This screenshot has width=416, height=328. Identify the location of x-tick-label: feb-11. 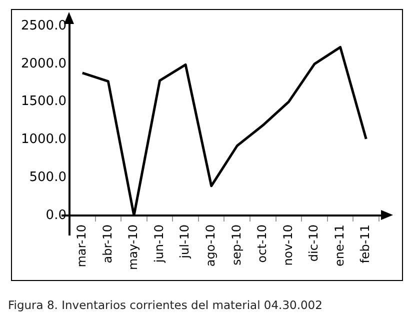
(365, 244).